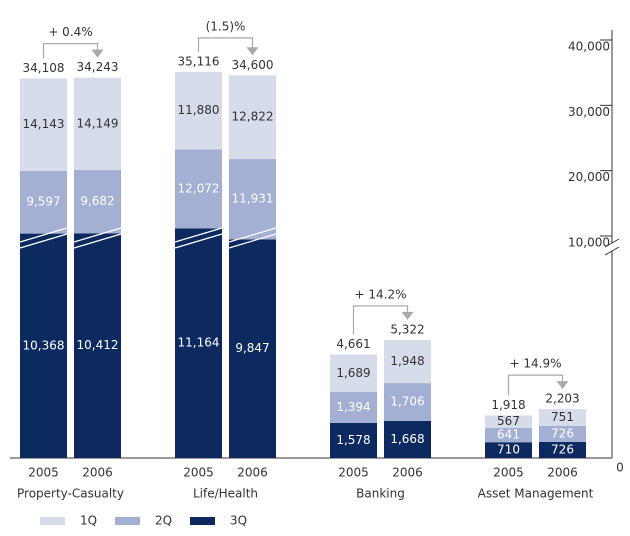 The image size is (630, 536). Describe the element at coordinates (44, 68) in the screenshot. I see `total-label: 34,108` at that location.